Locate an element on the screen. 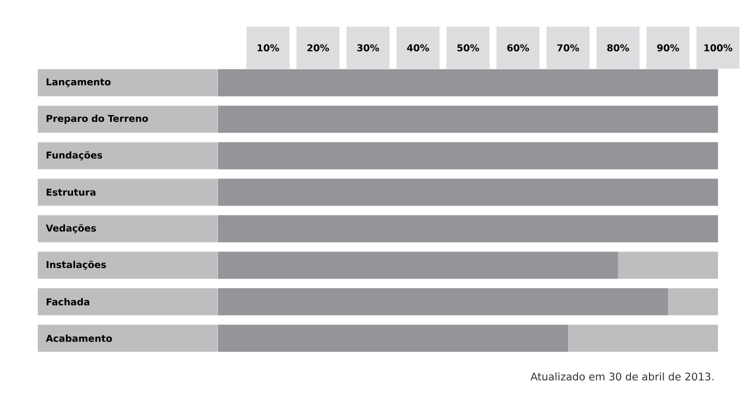 The height and width of the screenshot is (398, 750). x-tick-label: 20% is located at coordinates (318, 48).